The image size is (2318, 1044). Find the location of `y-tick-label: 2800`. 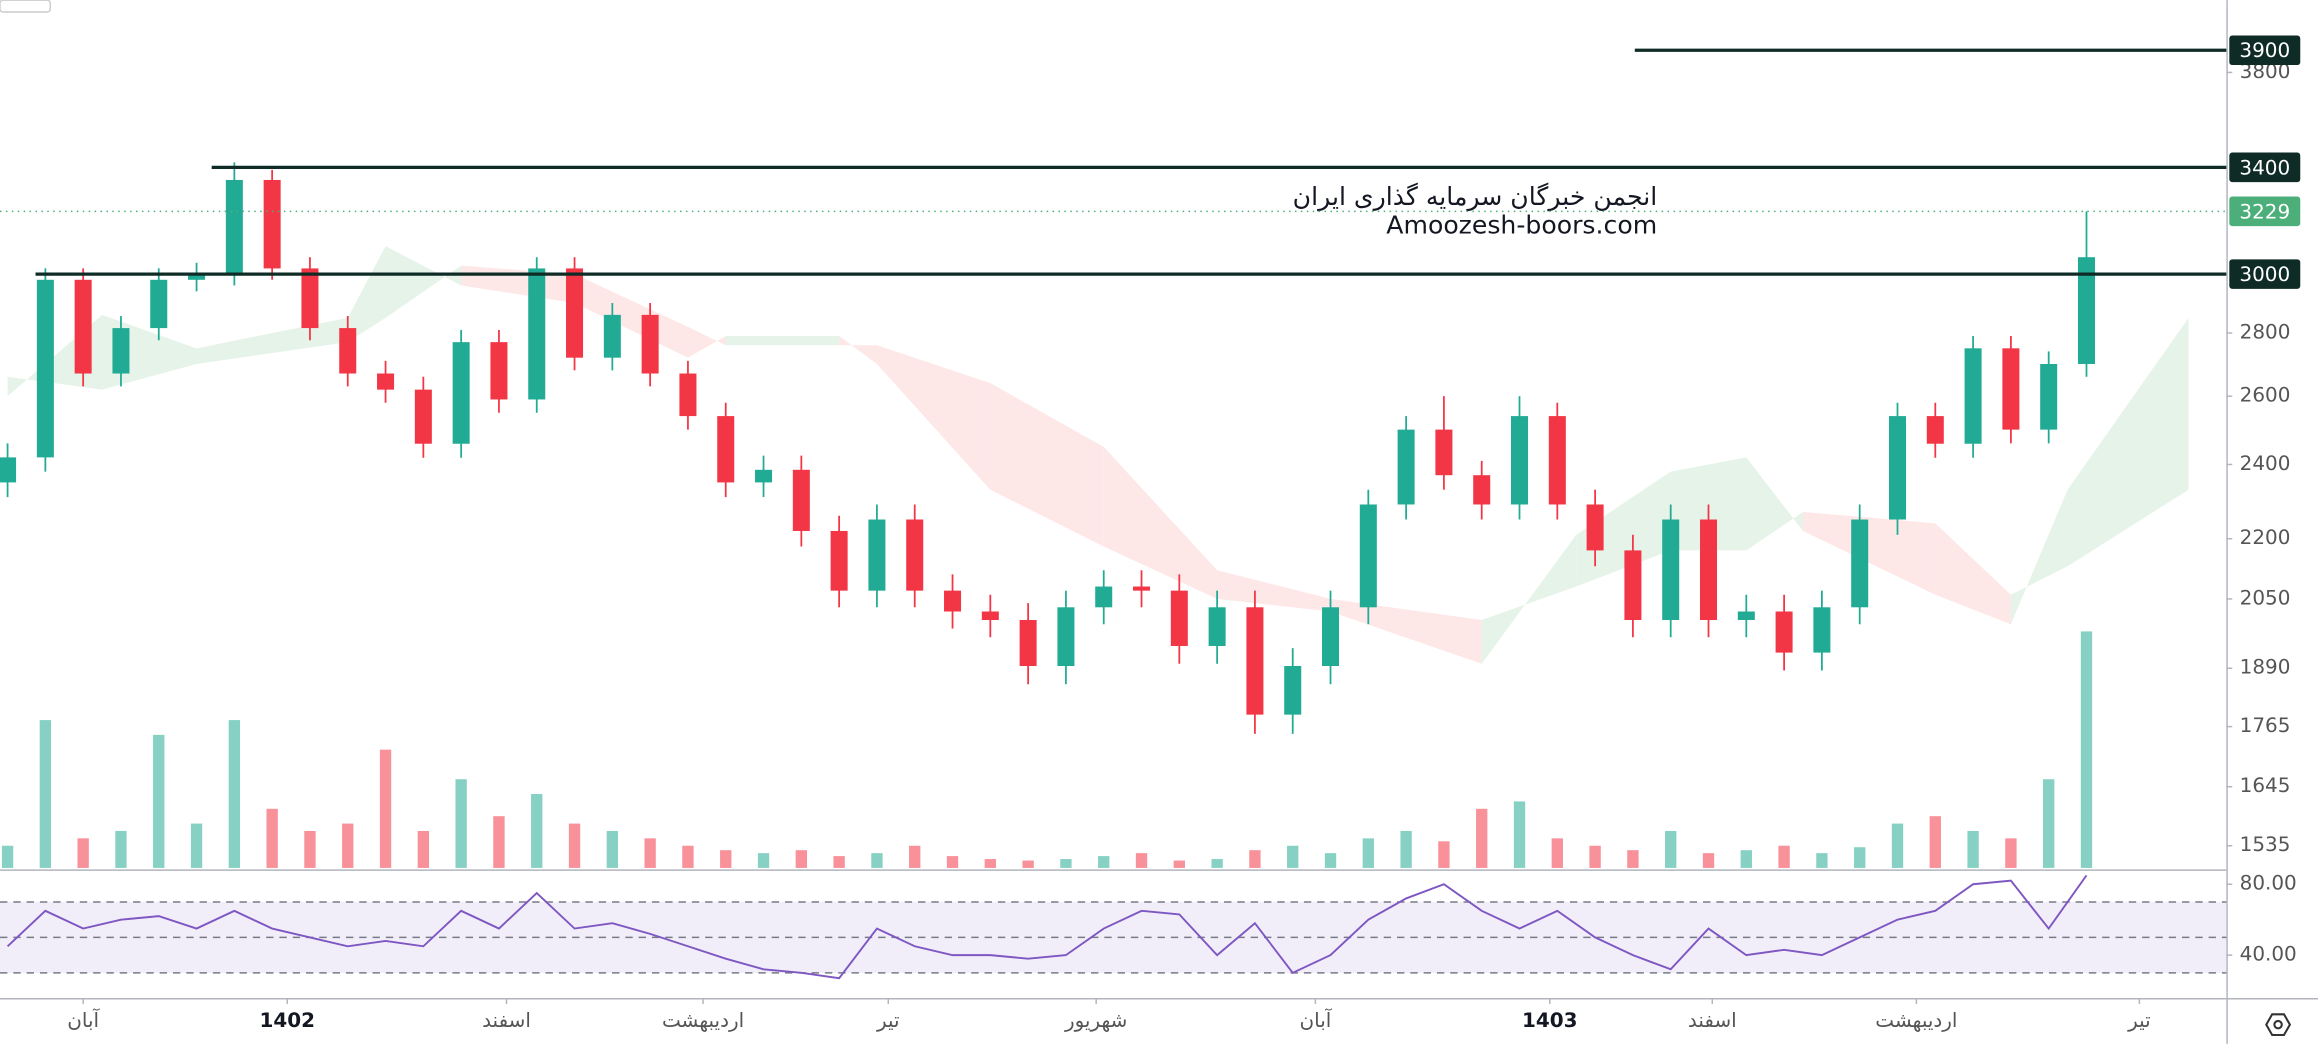

y-tick-label: 2800 is located at coordinates (2265, 331).